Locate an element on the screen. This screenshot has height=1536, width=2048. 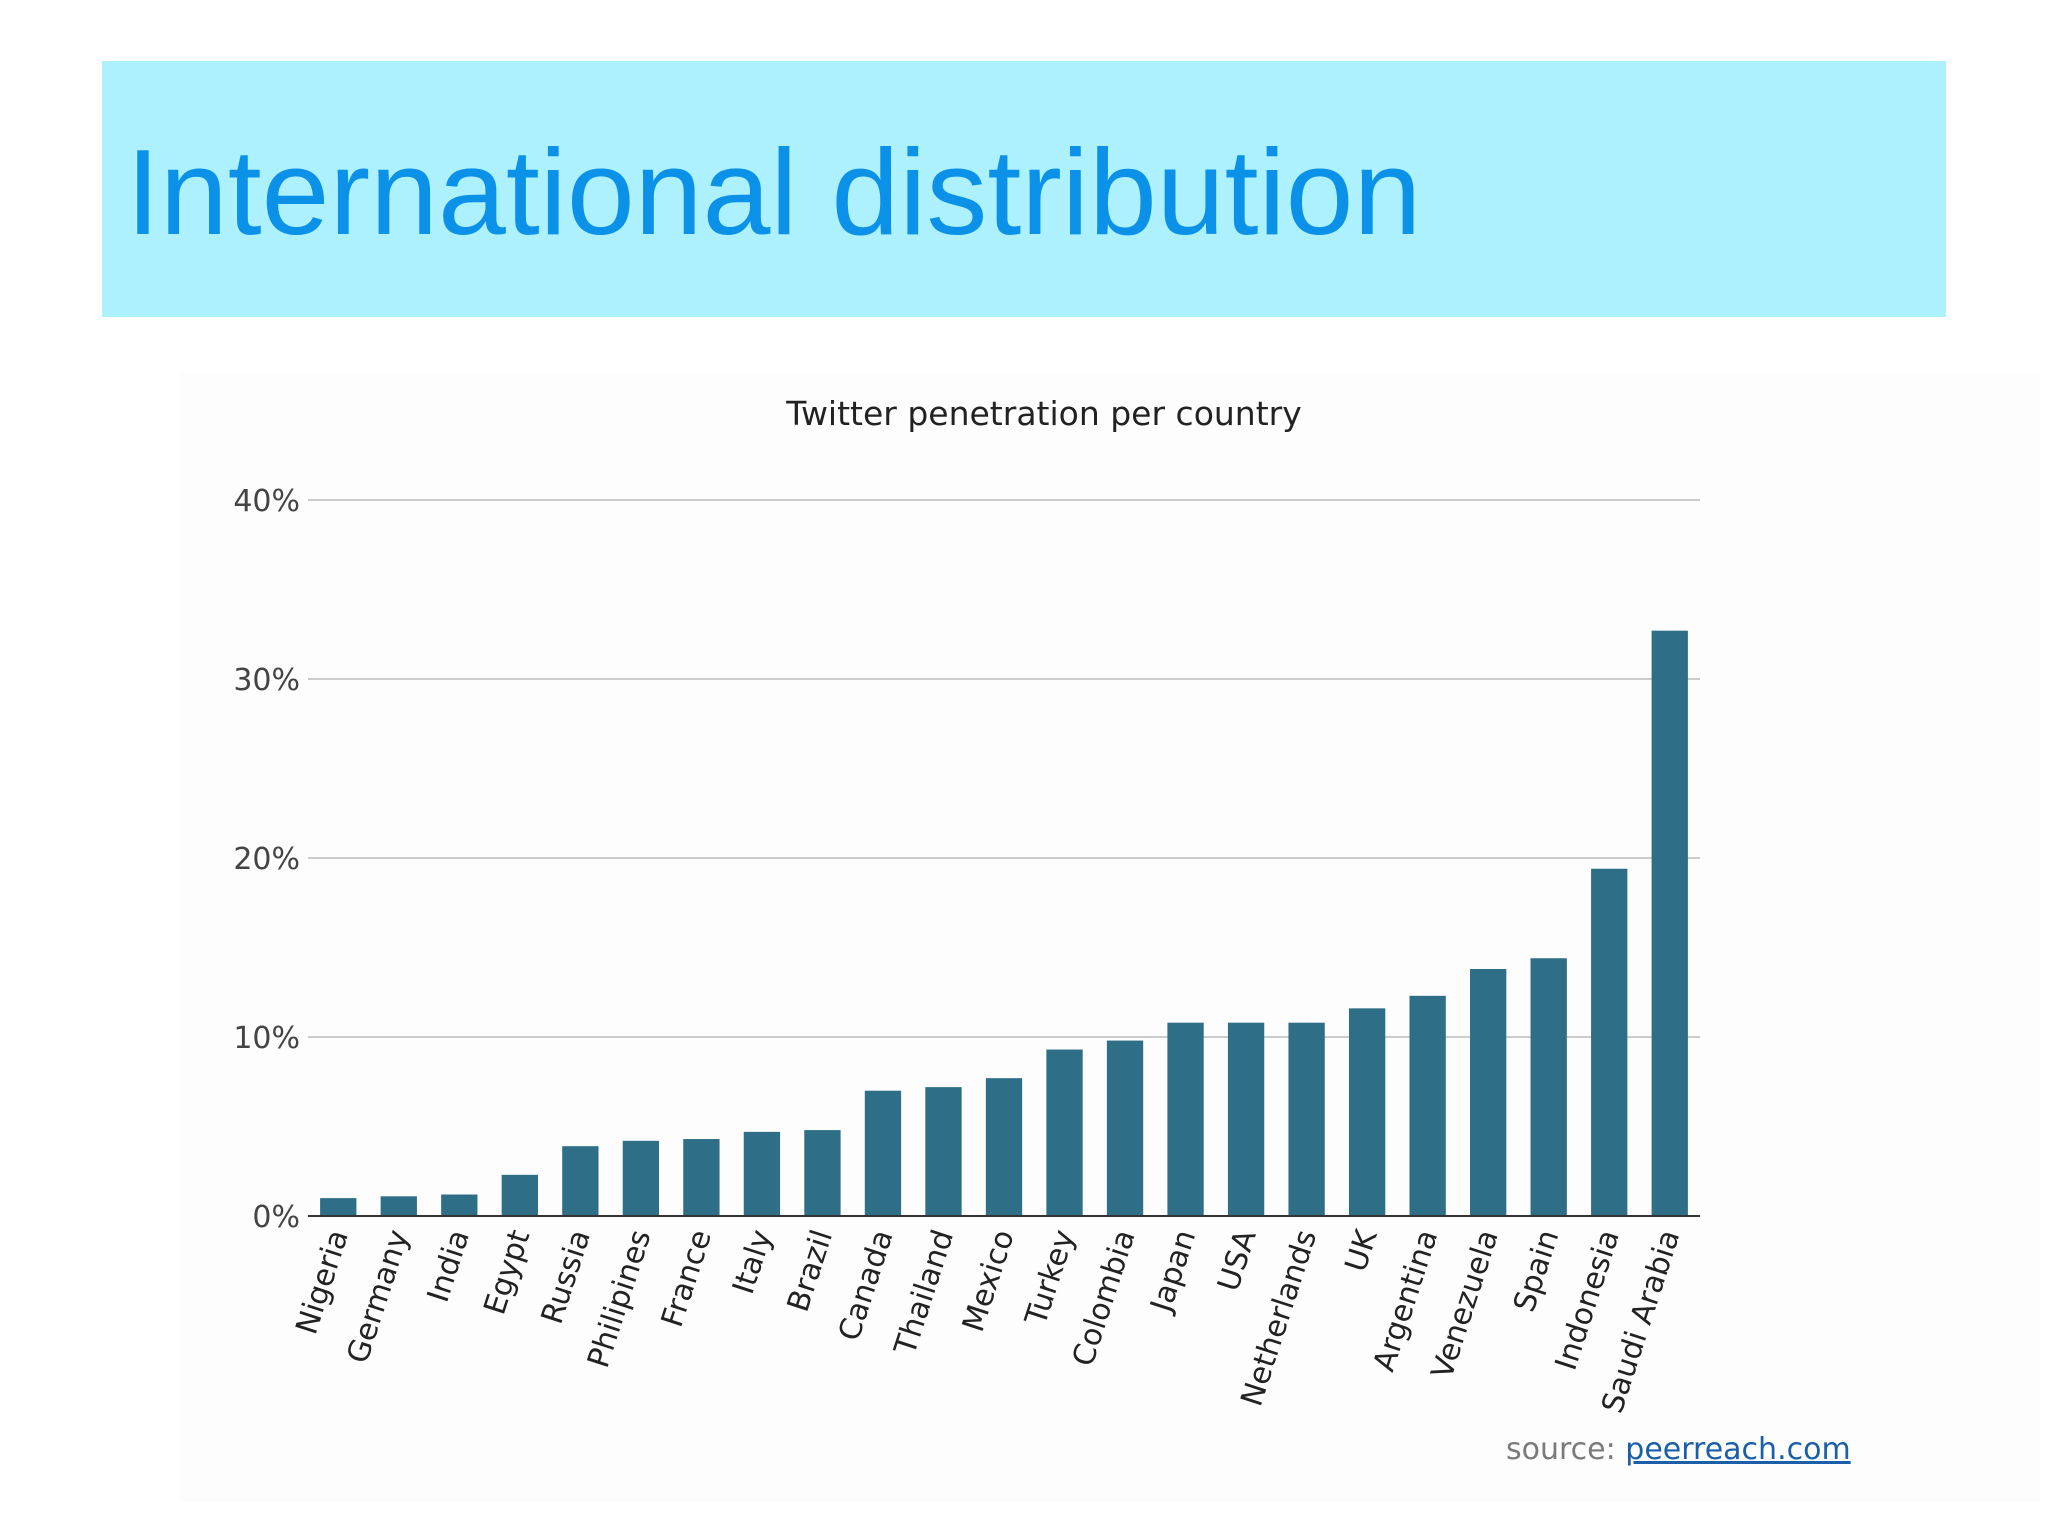
x-tick-label: Mexico is located at coordinates (989, 1281).